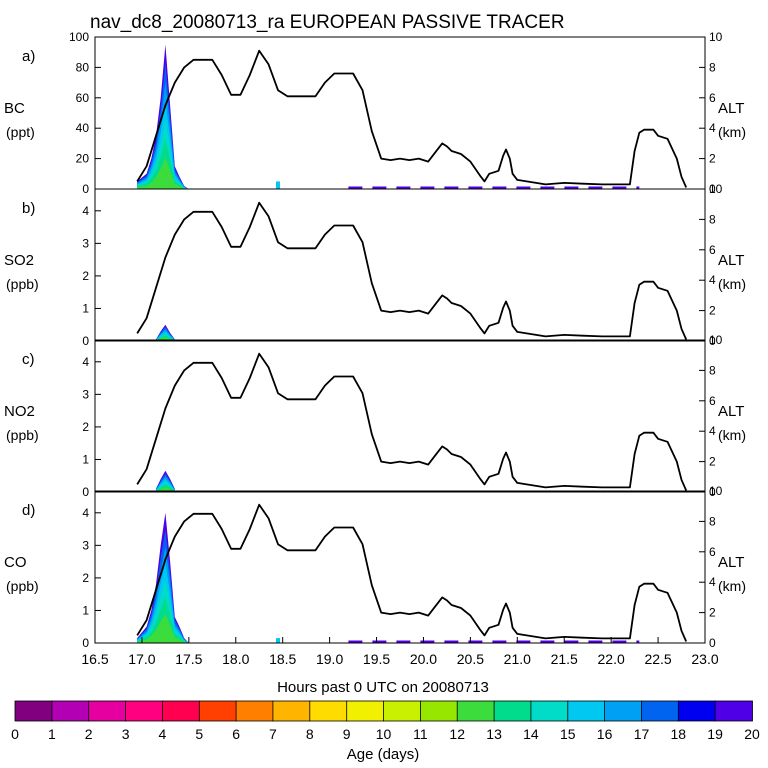  What do you see at coordinates (679, 734) in the screenshot?
I see `colorbar-tick-label: 18` at bounding box center [679, 734].